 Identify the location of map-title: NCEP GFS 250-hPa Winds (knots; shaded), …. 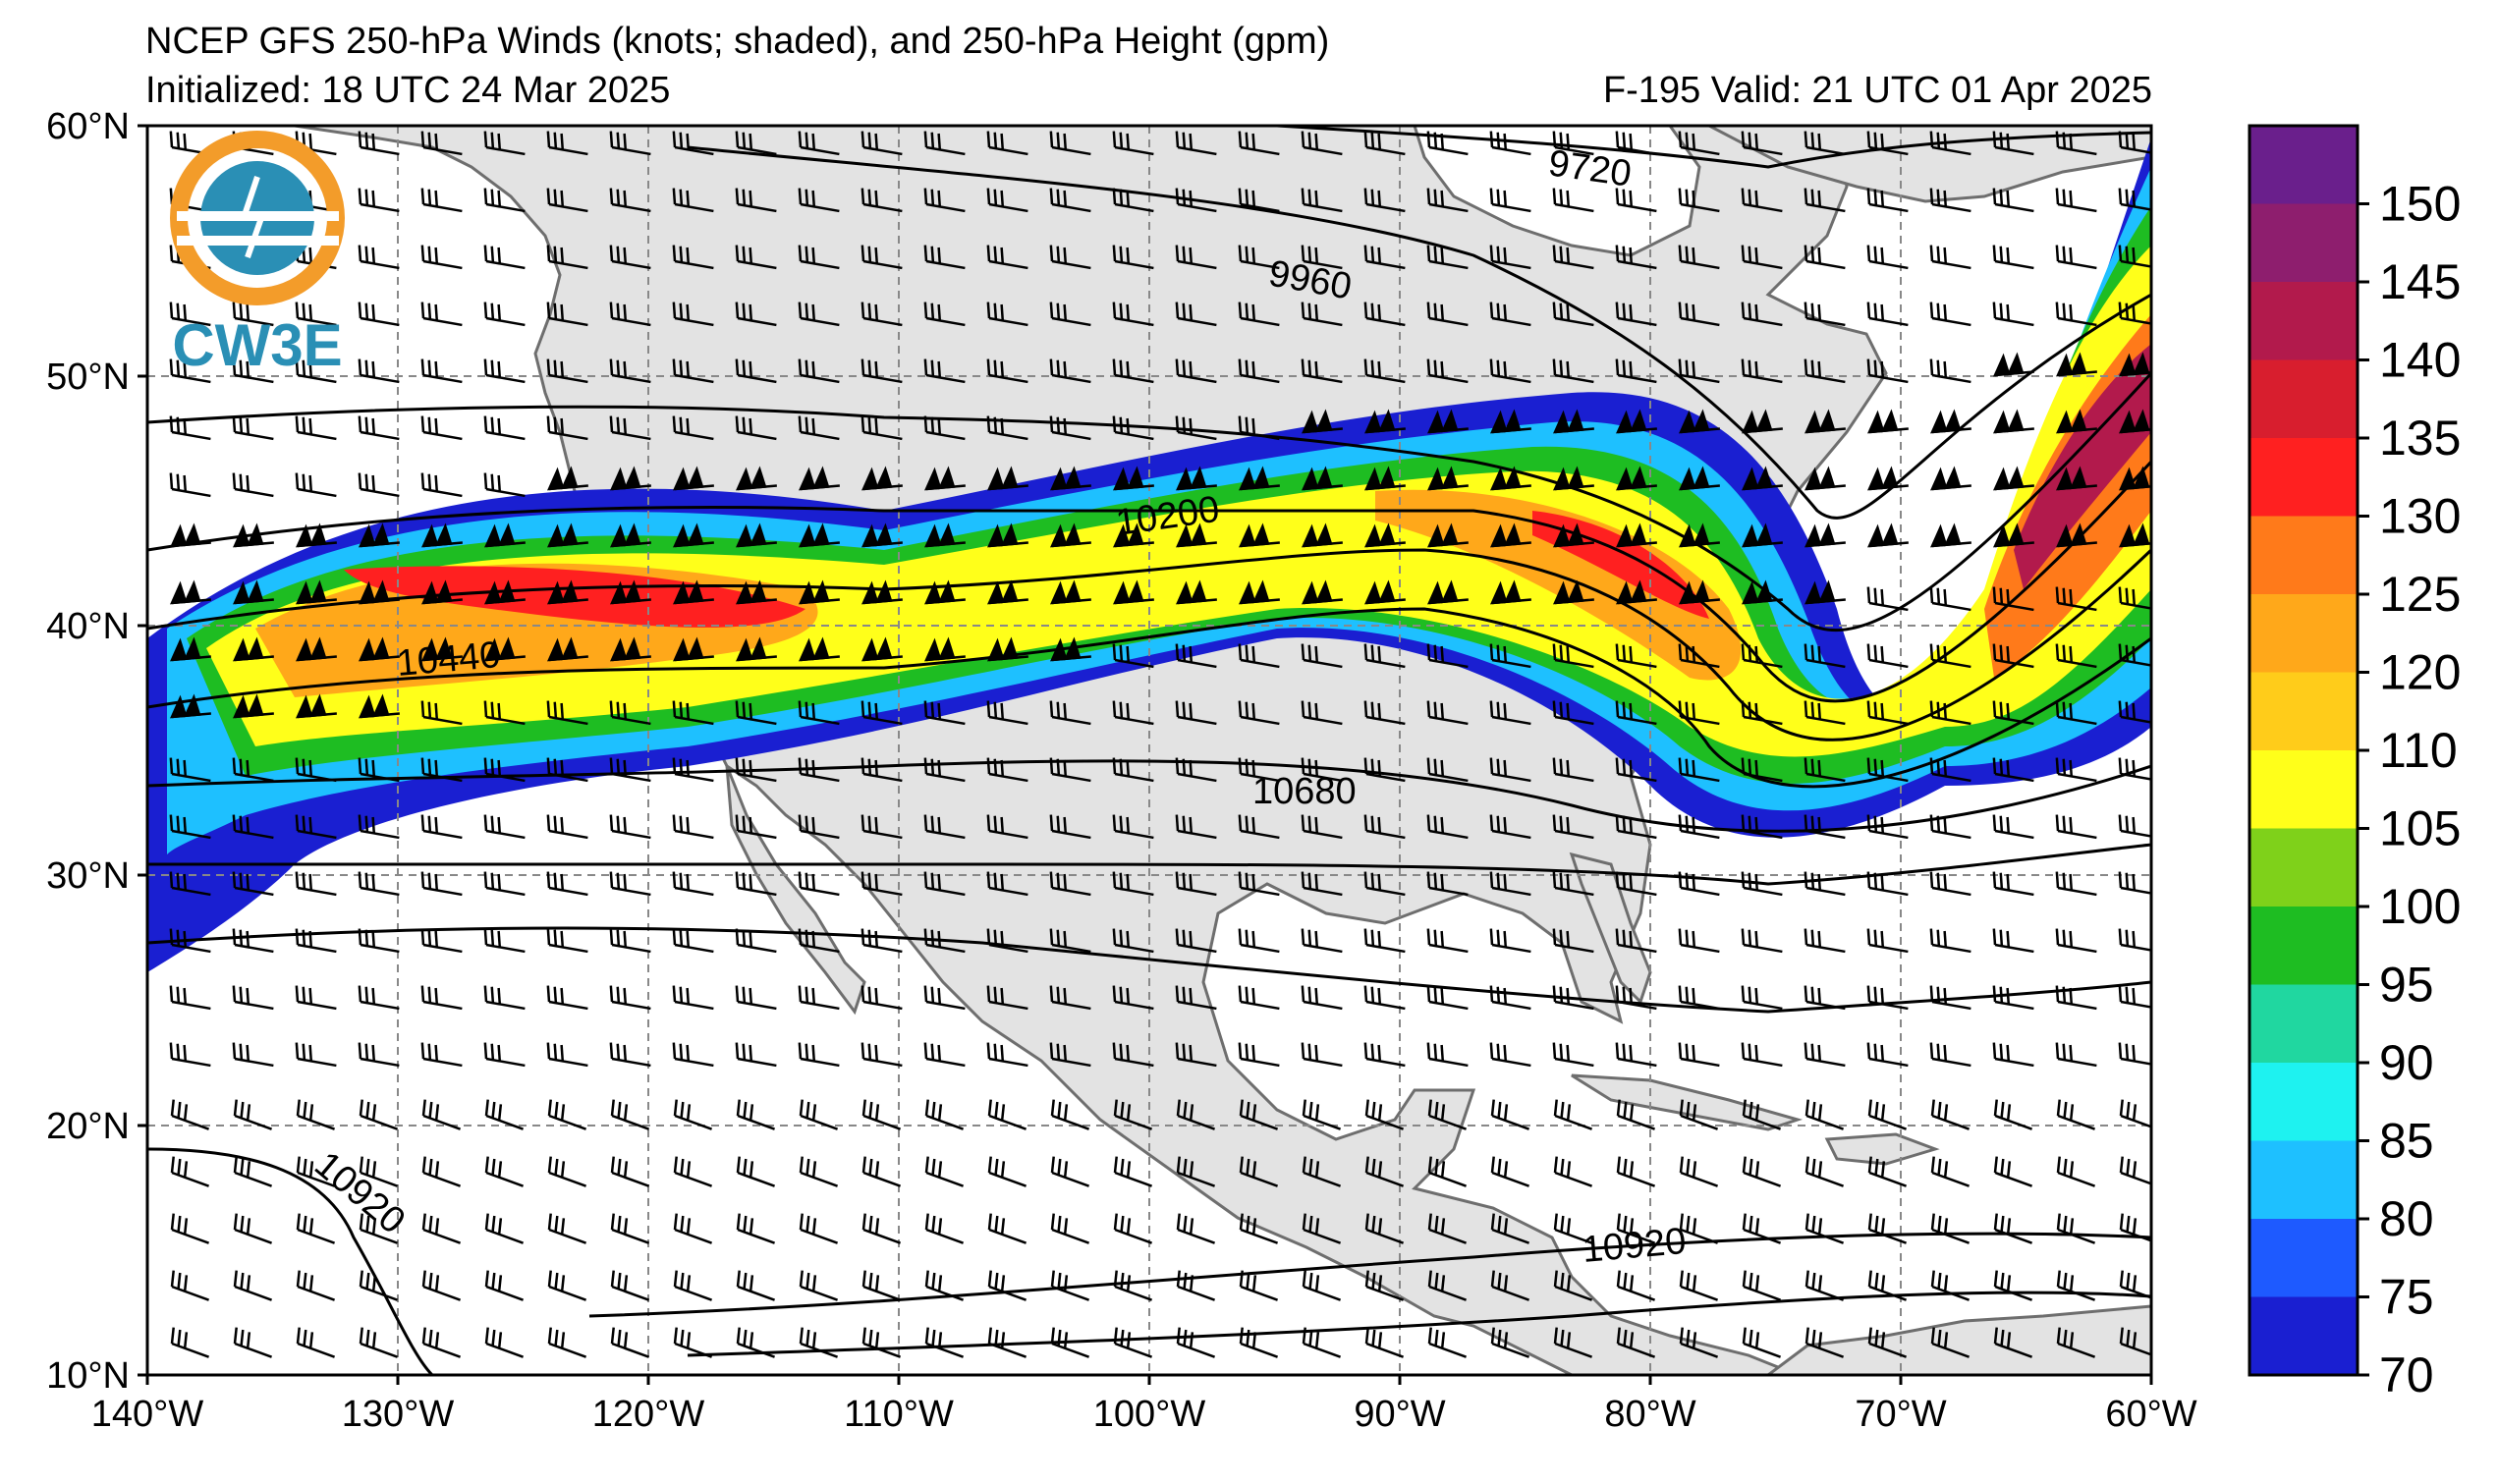
(737, 41).